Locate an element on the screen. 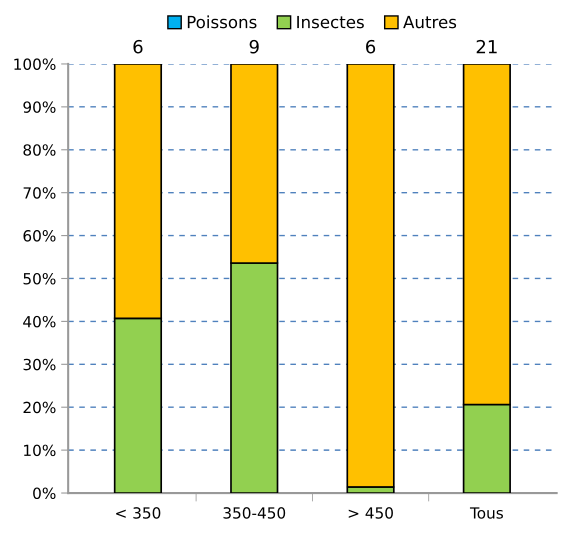 This screenshot has height=533, width=568. y-tick-label: 60% is located at coordinates (39, 236).